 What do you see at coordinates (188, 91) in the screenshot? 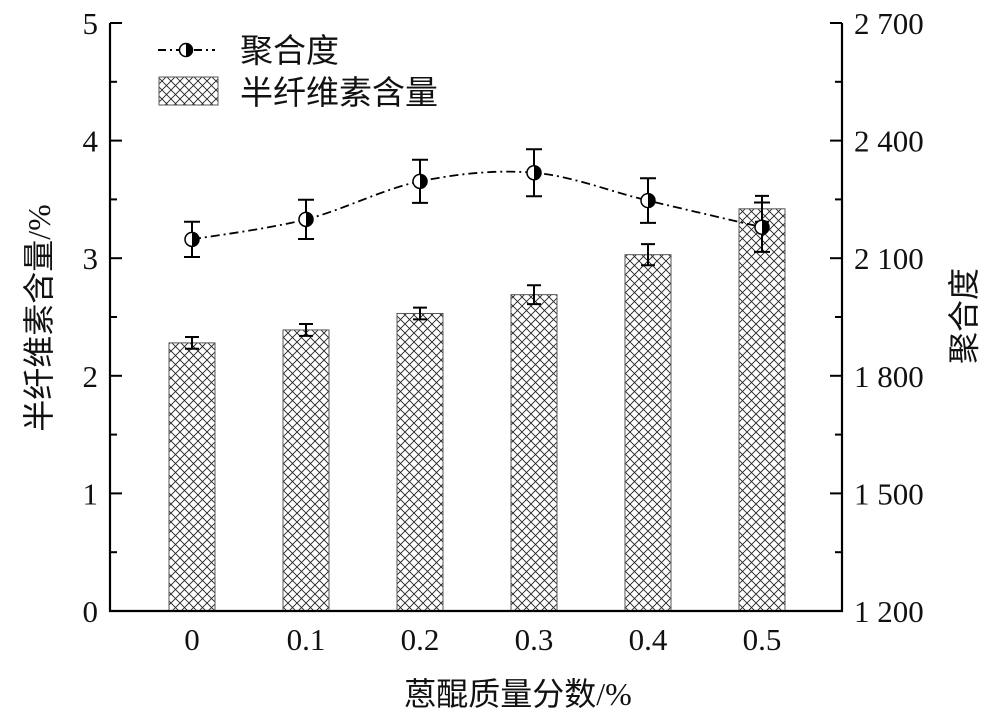
I see `legend-hatch-swatch` at bounding box center [188, 91].